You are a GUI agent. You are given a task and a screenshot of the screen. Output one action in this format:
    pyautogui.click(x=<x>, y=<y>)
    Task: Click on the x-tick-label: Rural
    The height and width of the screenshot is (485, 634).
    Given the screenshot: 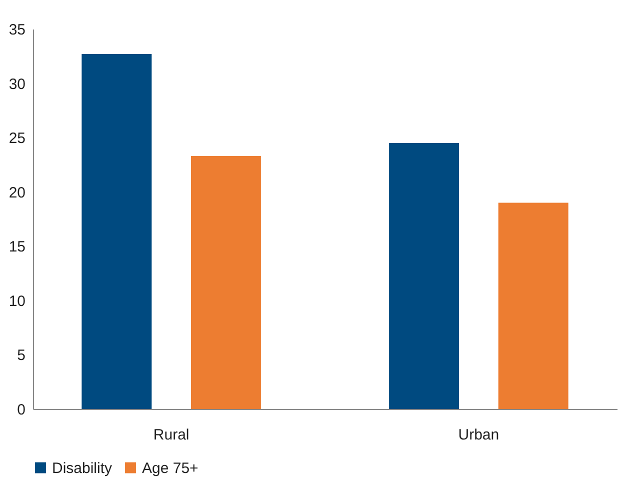 What is the action you would take?
    pyautogui.click(x=171, y=435)
    